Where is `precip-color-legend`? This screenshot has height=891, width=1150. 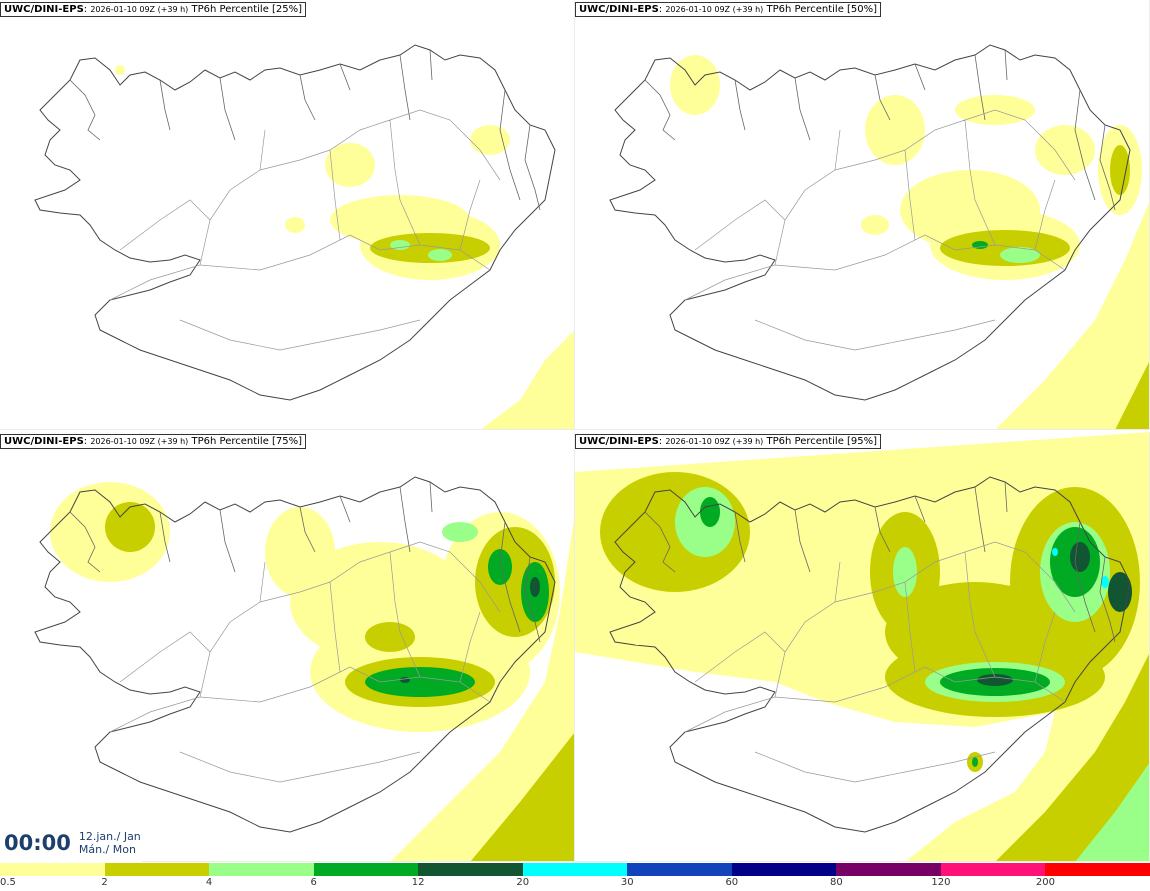 precip-color-legend is located at coordinates (575, 869).